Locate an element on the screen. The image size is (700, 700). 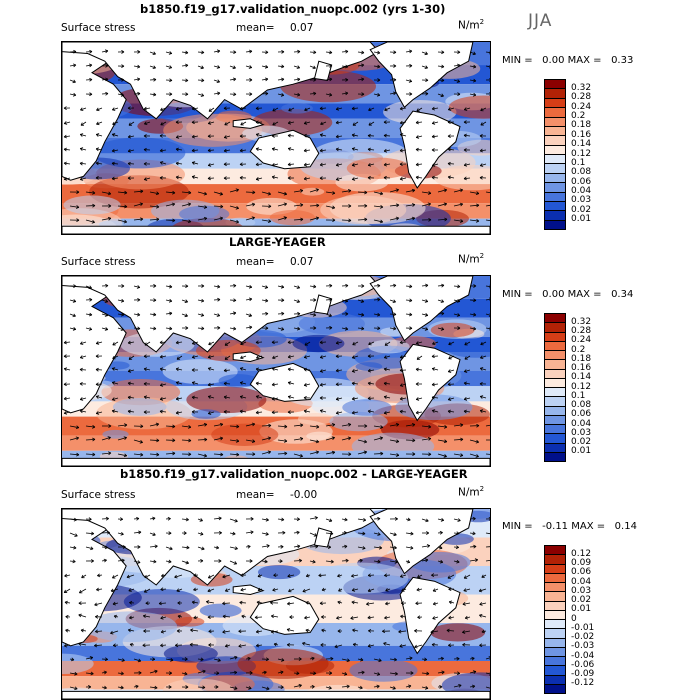
panel-1-field-label: Surface stress is located at coordinates (98, 28).